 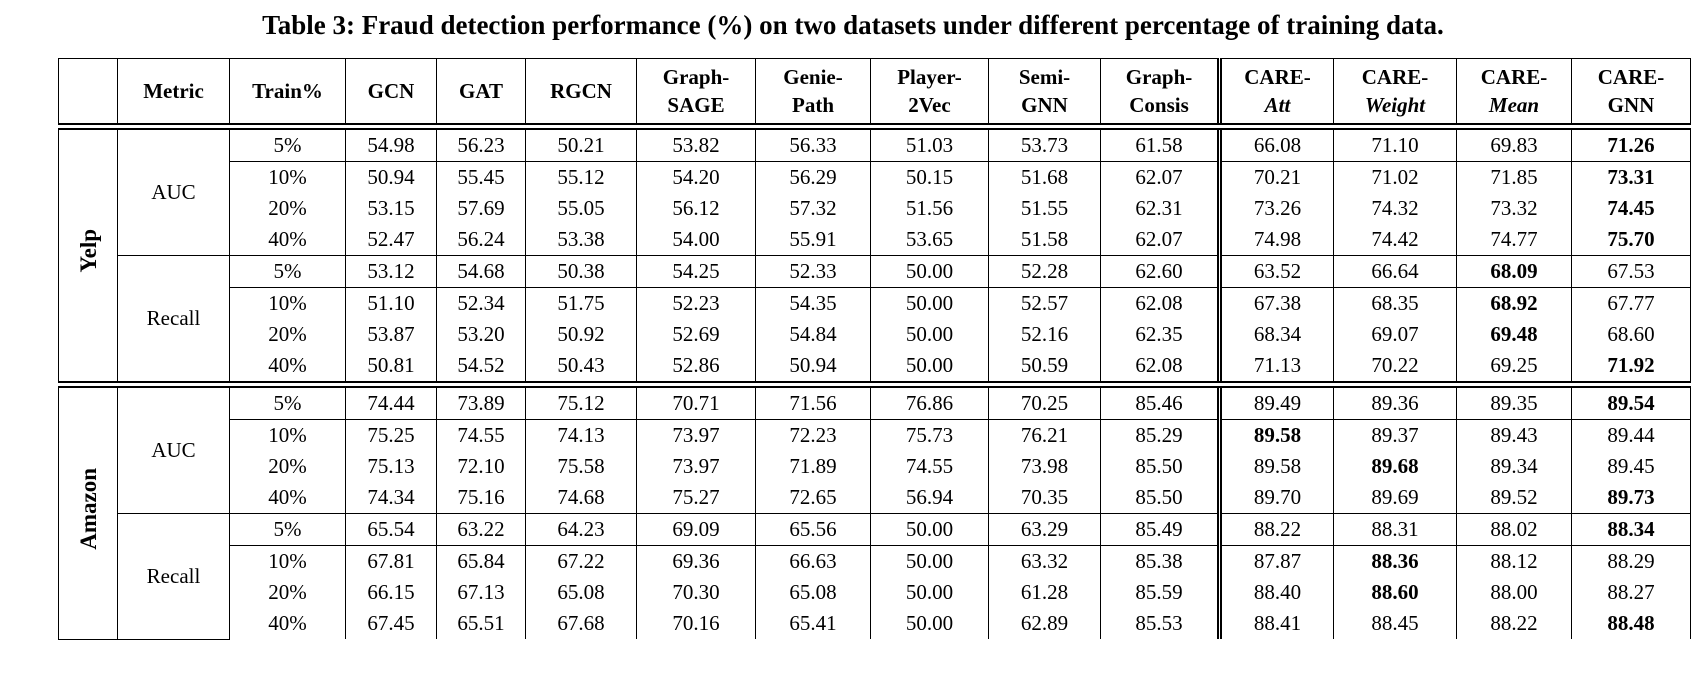 What do you see at coordinates (813, 177) in the screenshot?
I see `value-cell: 56.29` at bounding box center [813, 177].